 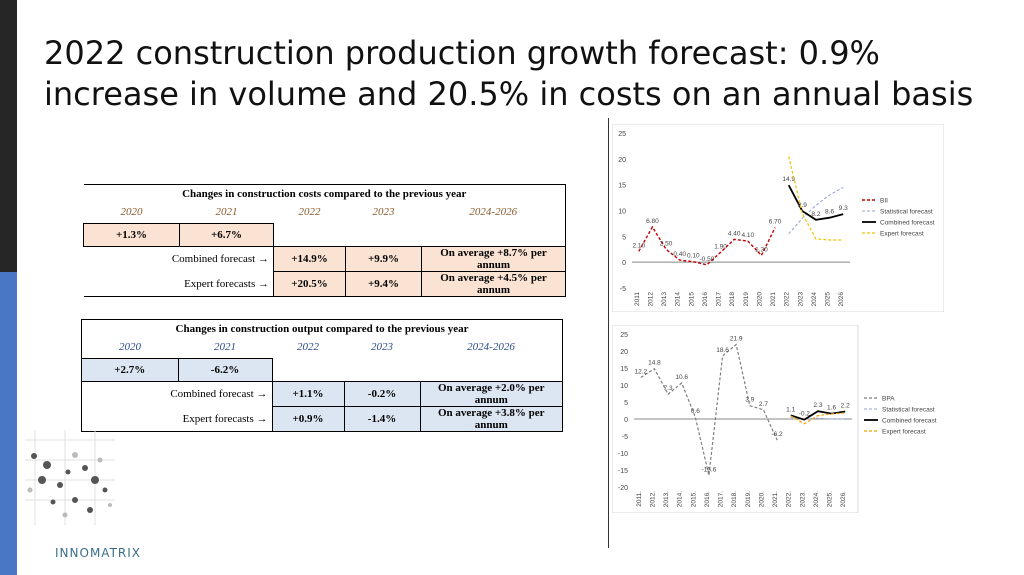 What do you see at coordinates (666, 499) in the screenshot?
I see `x-tick-label: 2013.` at bounding box center [666, 499].